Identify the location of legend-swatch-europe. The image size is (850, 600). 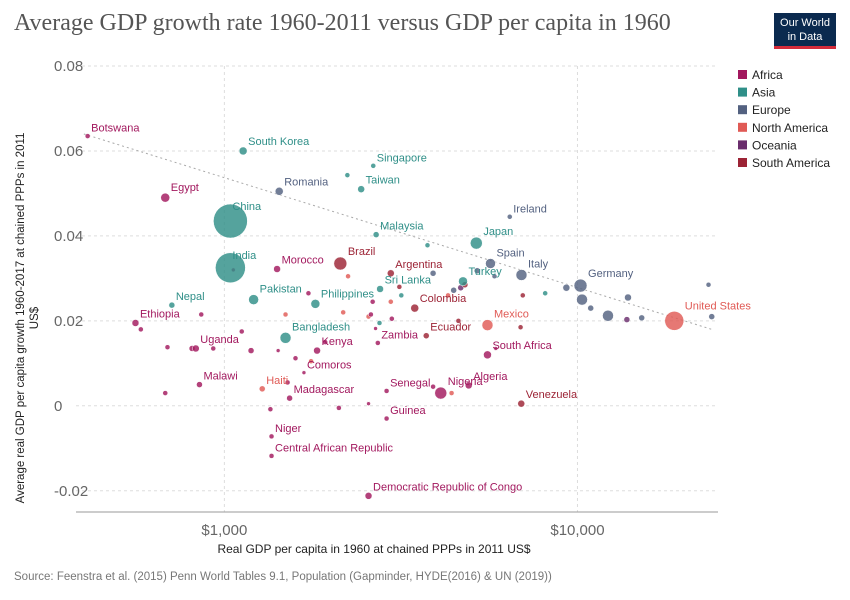
(742, 110).